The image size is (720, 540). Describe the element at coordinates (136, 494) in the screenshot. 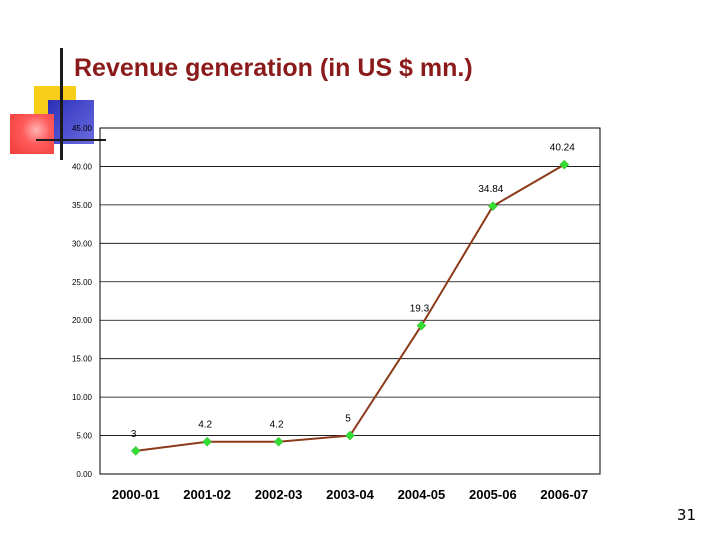

I see `x-tick-label: 2000-01` at that location.